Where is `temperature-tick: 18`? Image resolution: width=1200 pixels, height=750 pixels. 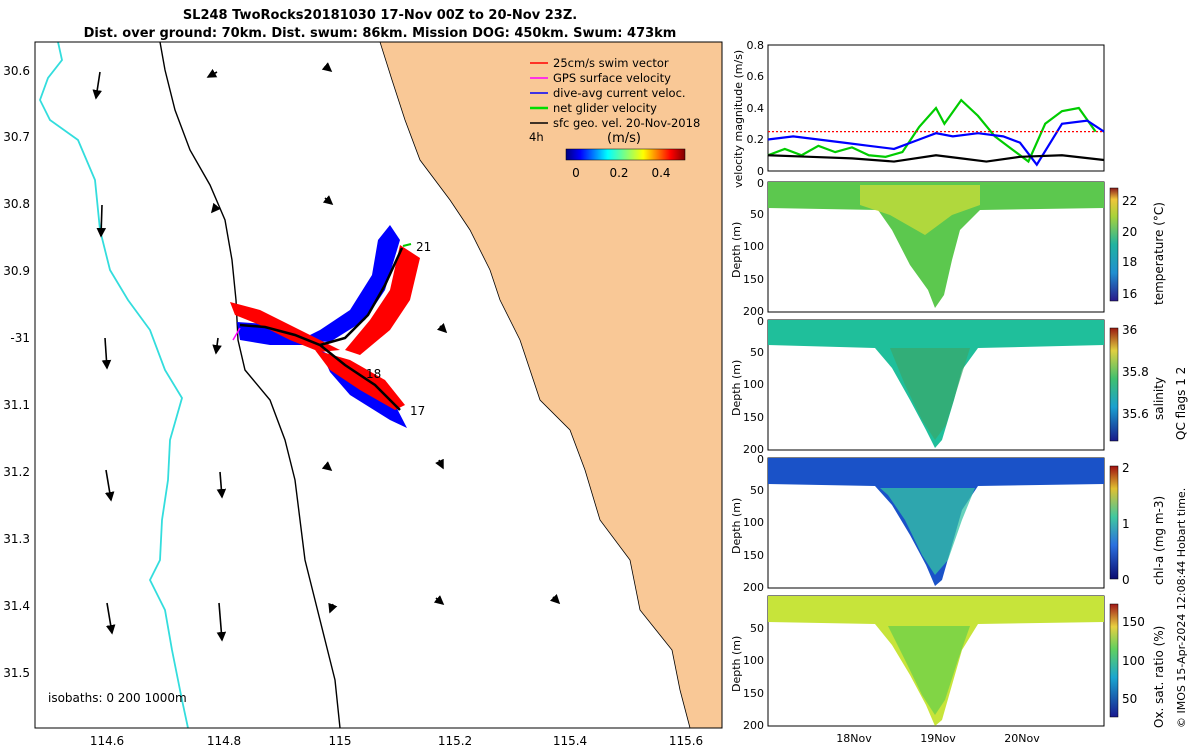
temperature-tick: 18 is located at coordinates (1129, 262).